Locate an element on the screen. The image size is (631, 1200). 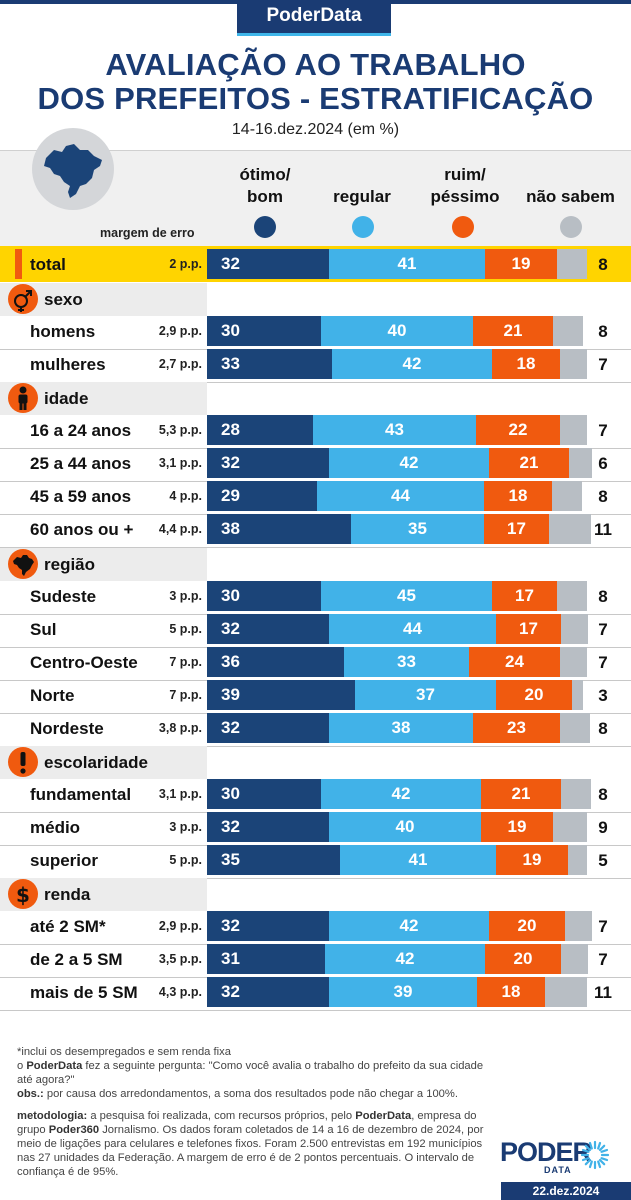
publication-date: 22.dez.2024 is located at coordinates (566, 1191).